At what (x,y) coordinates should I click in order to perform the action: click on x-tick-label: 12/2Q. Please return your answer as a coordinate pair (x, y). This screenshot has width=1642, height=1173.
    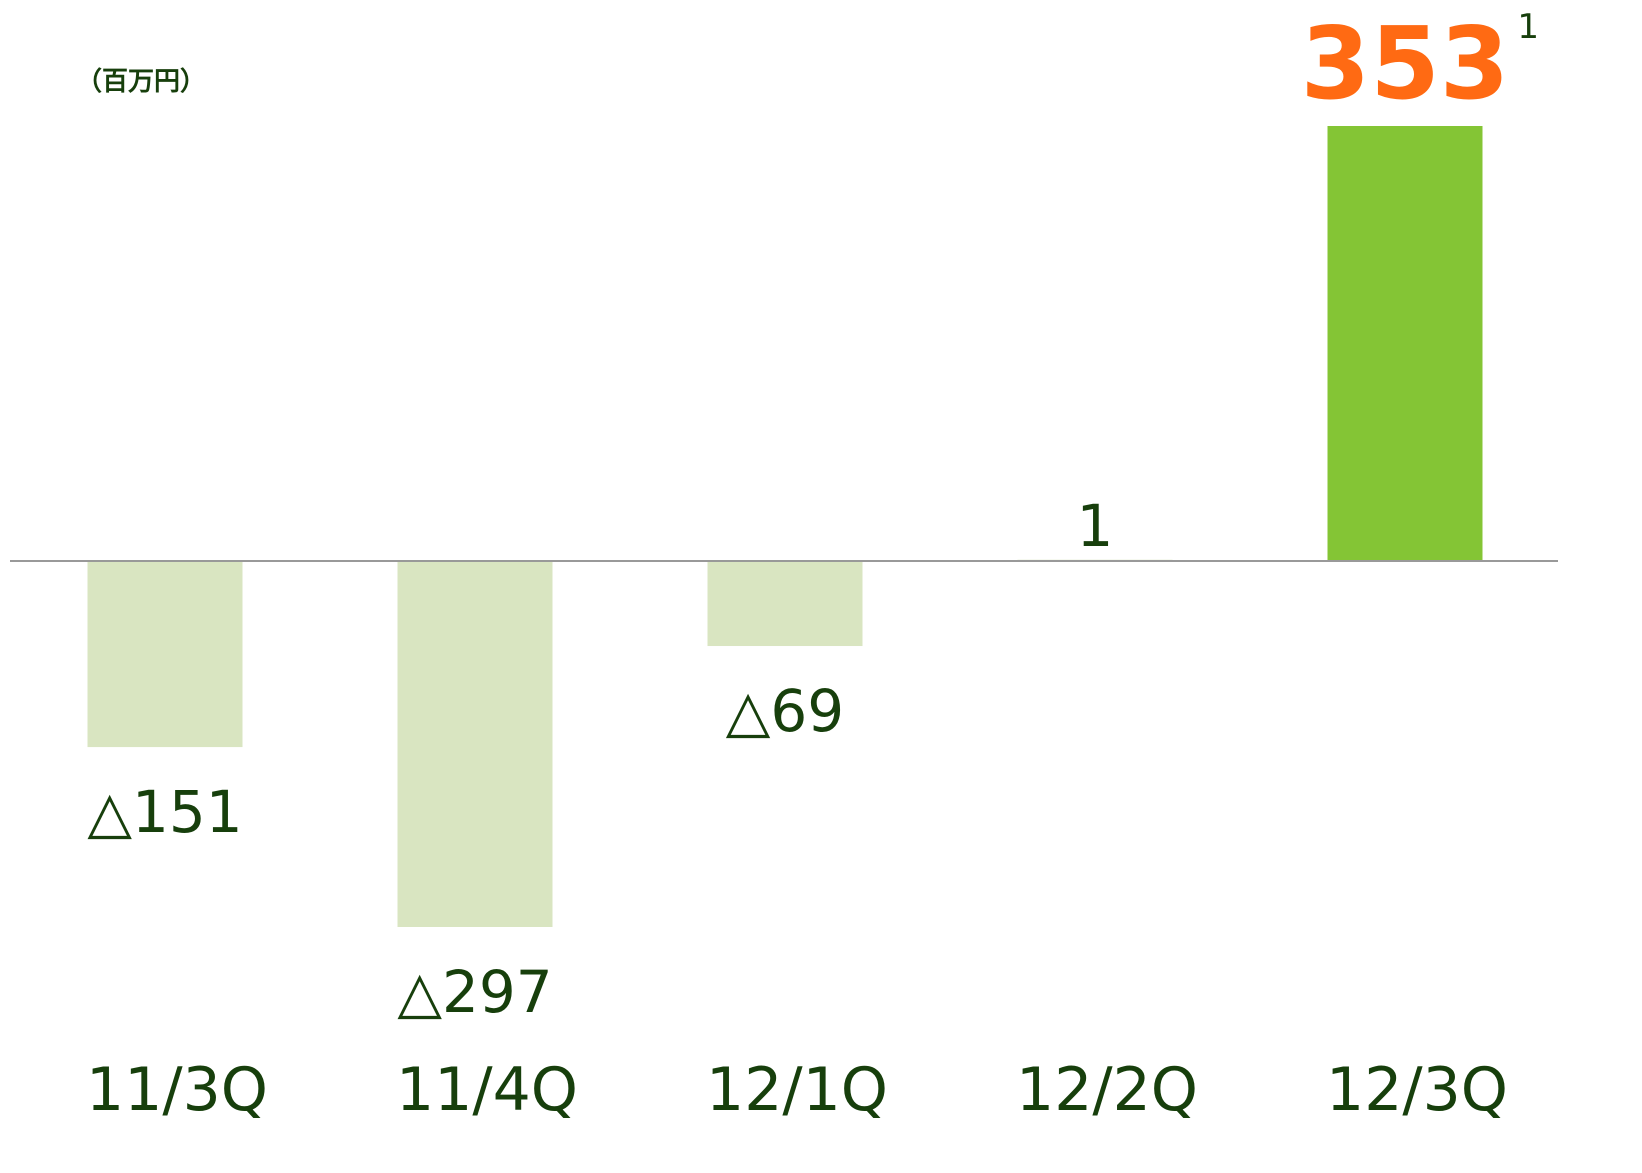
    Looking at the image, I should click on (1107, 1090).